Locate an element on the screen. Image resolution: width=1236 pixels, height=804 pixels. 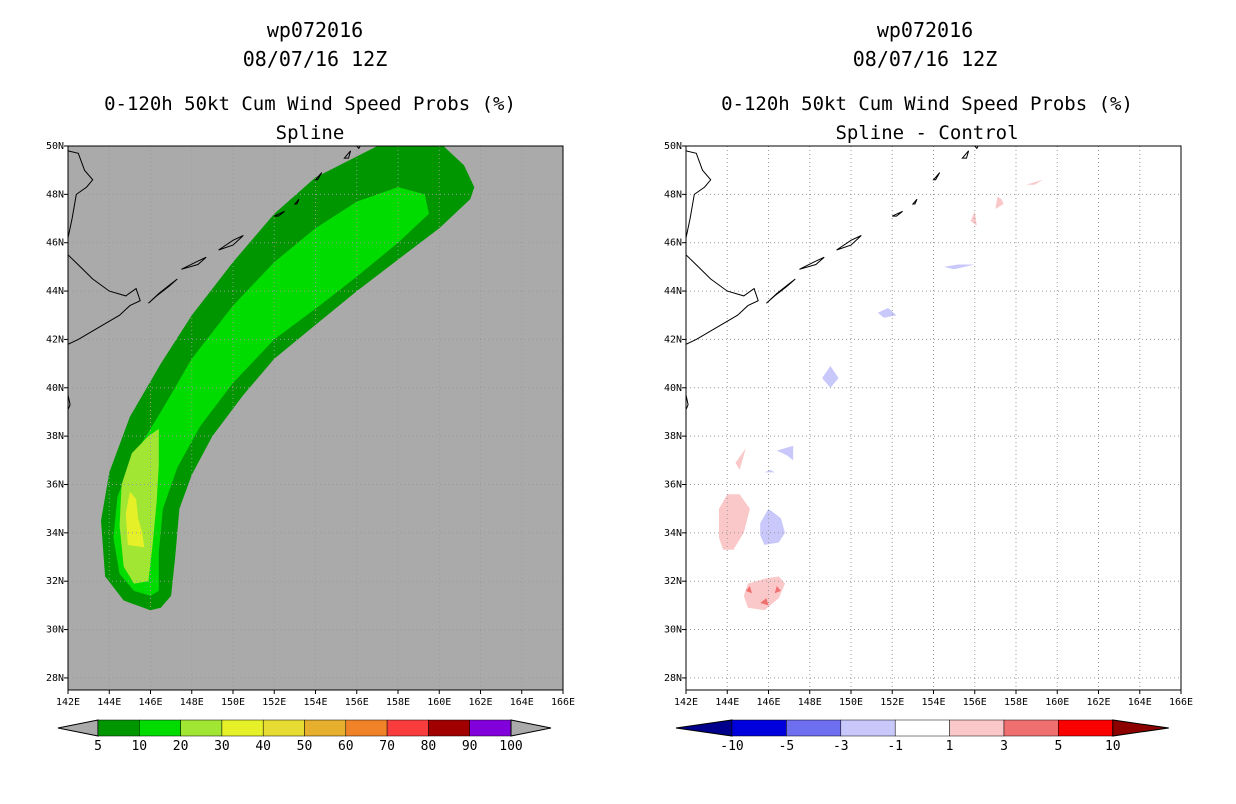
y-tick-label-46N: 46N is located at coordinates (55, 243).